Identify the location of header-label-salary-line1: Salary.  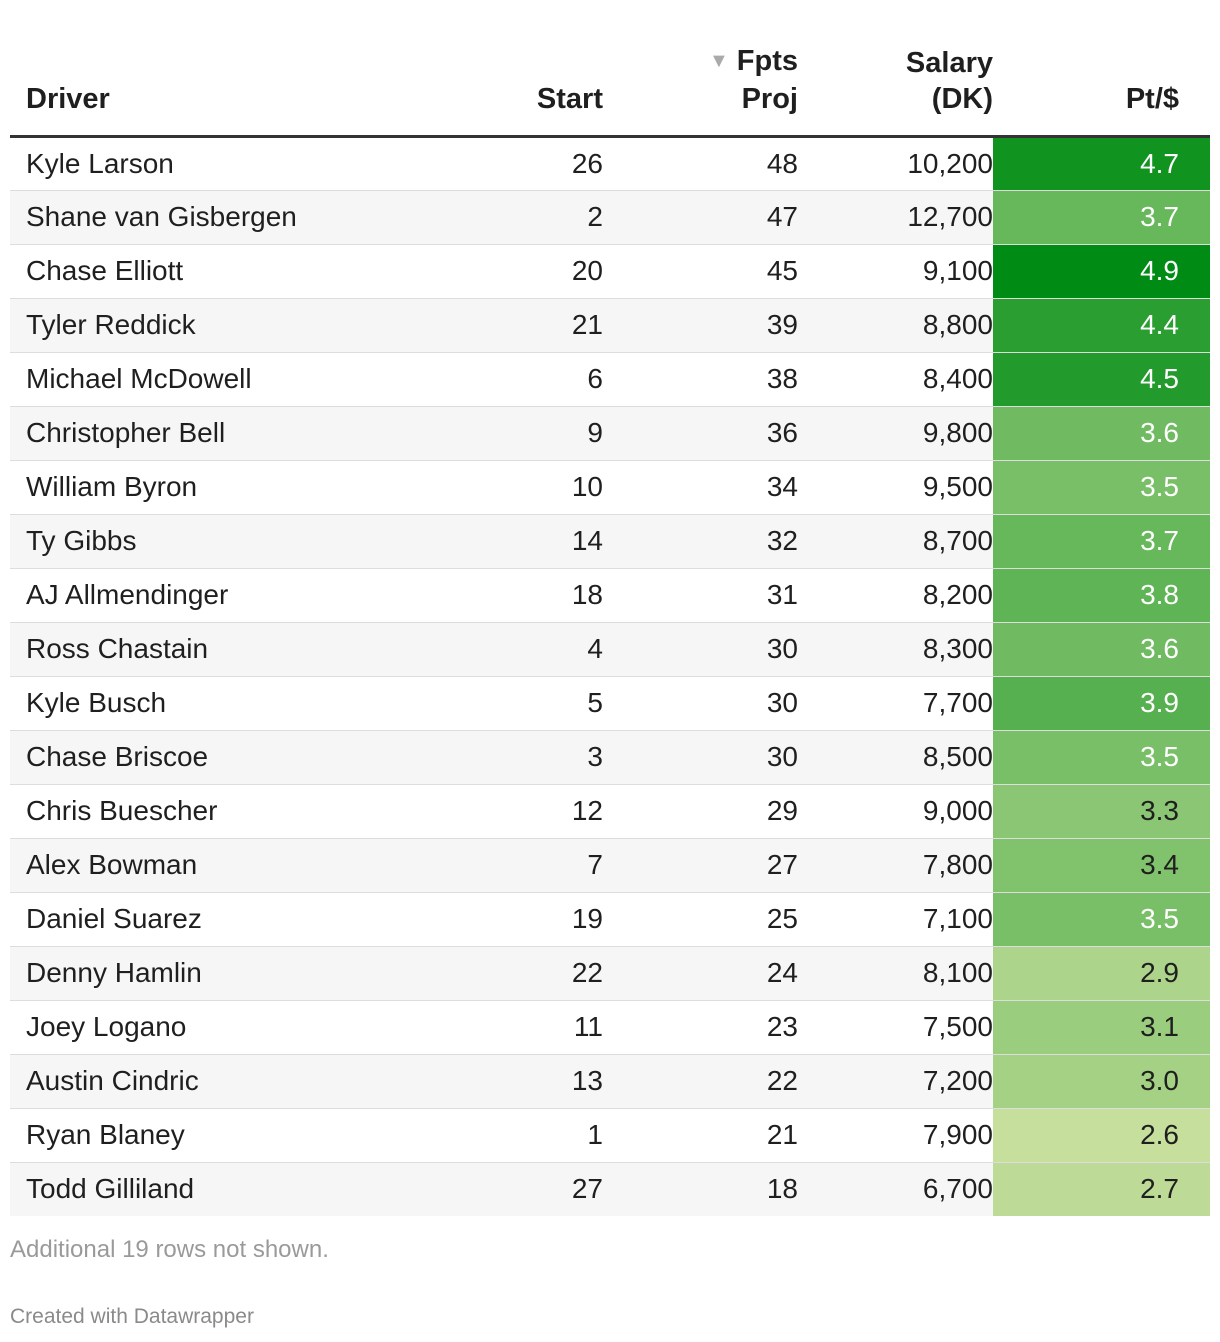
(949, 62).